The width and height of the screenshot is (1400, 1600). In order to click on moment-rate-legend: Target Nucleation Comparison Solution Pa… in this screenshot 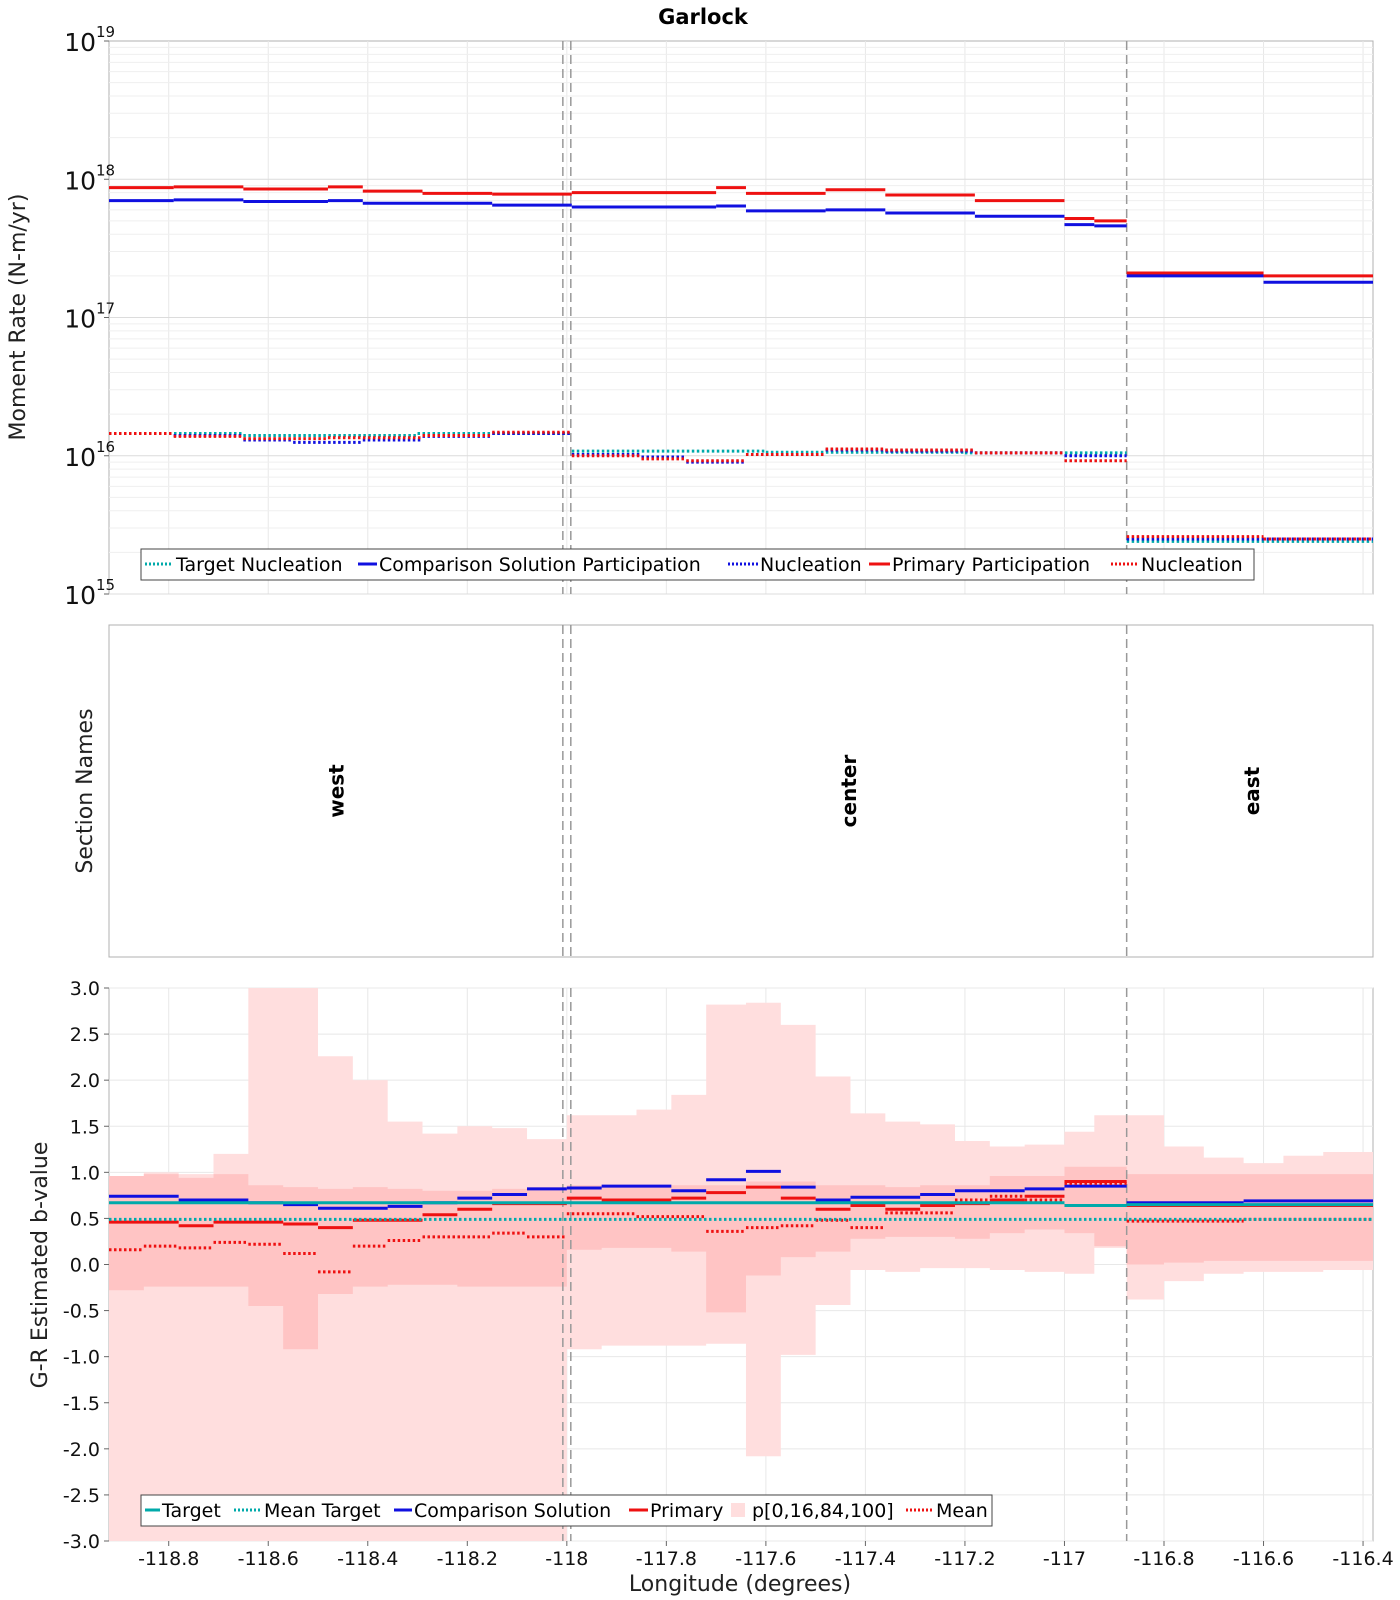, I will do `click(697, 564)`.